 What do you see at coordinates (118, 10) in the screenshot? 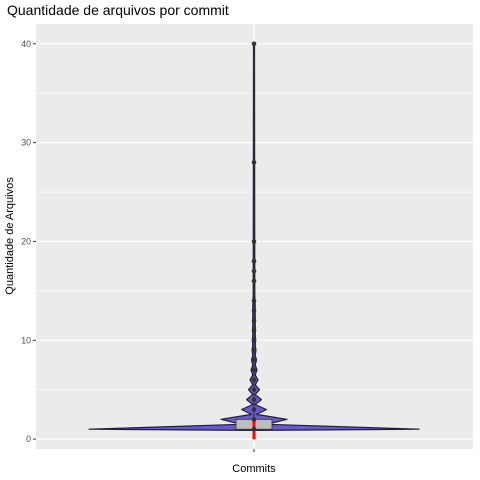
I see `chart-title: Quantidade de arquivos por commit` at bounding box center [118, 10].